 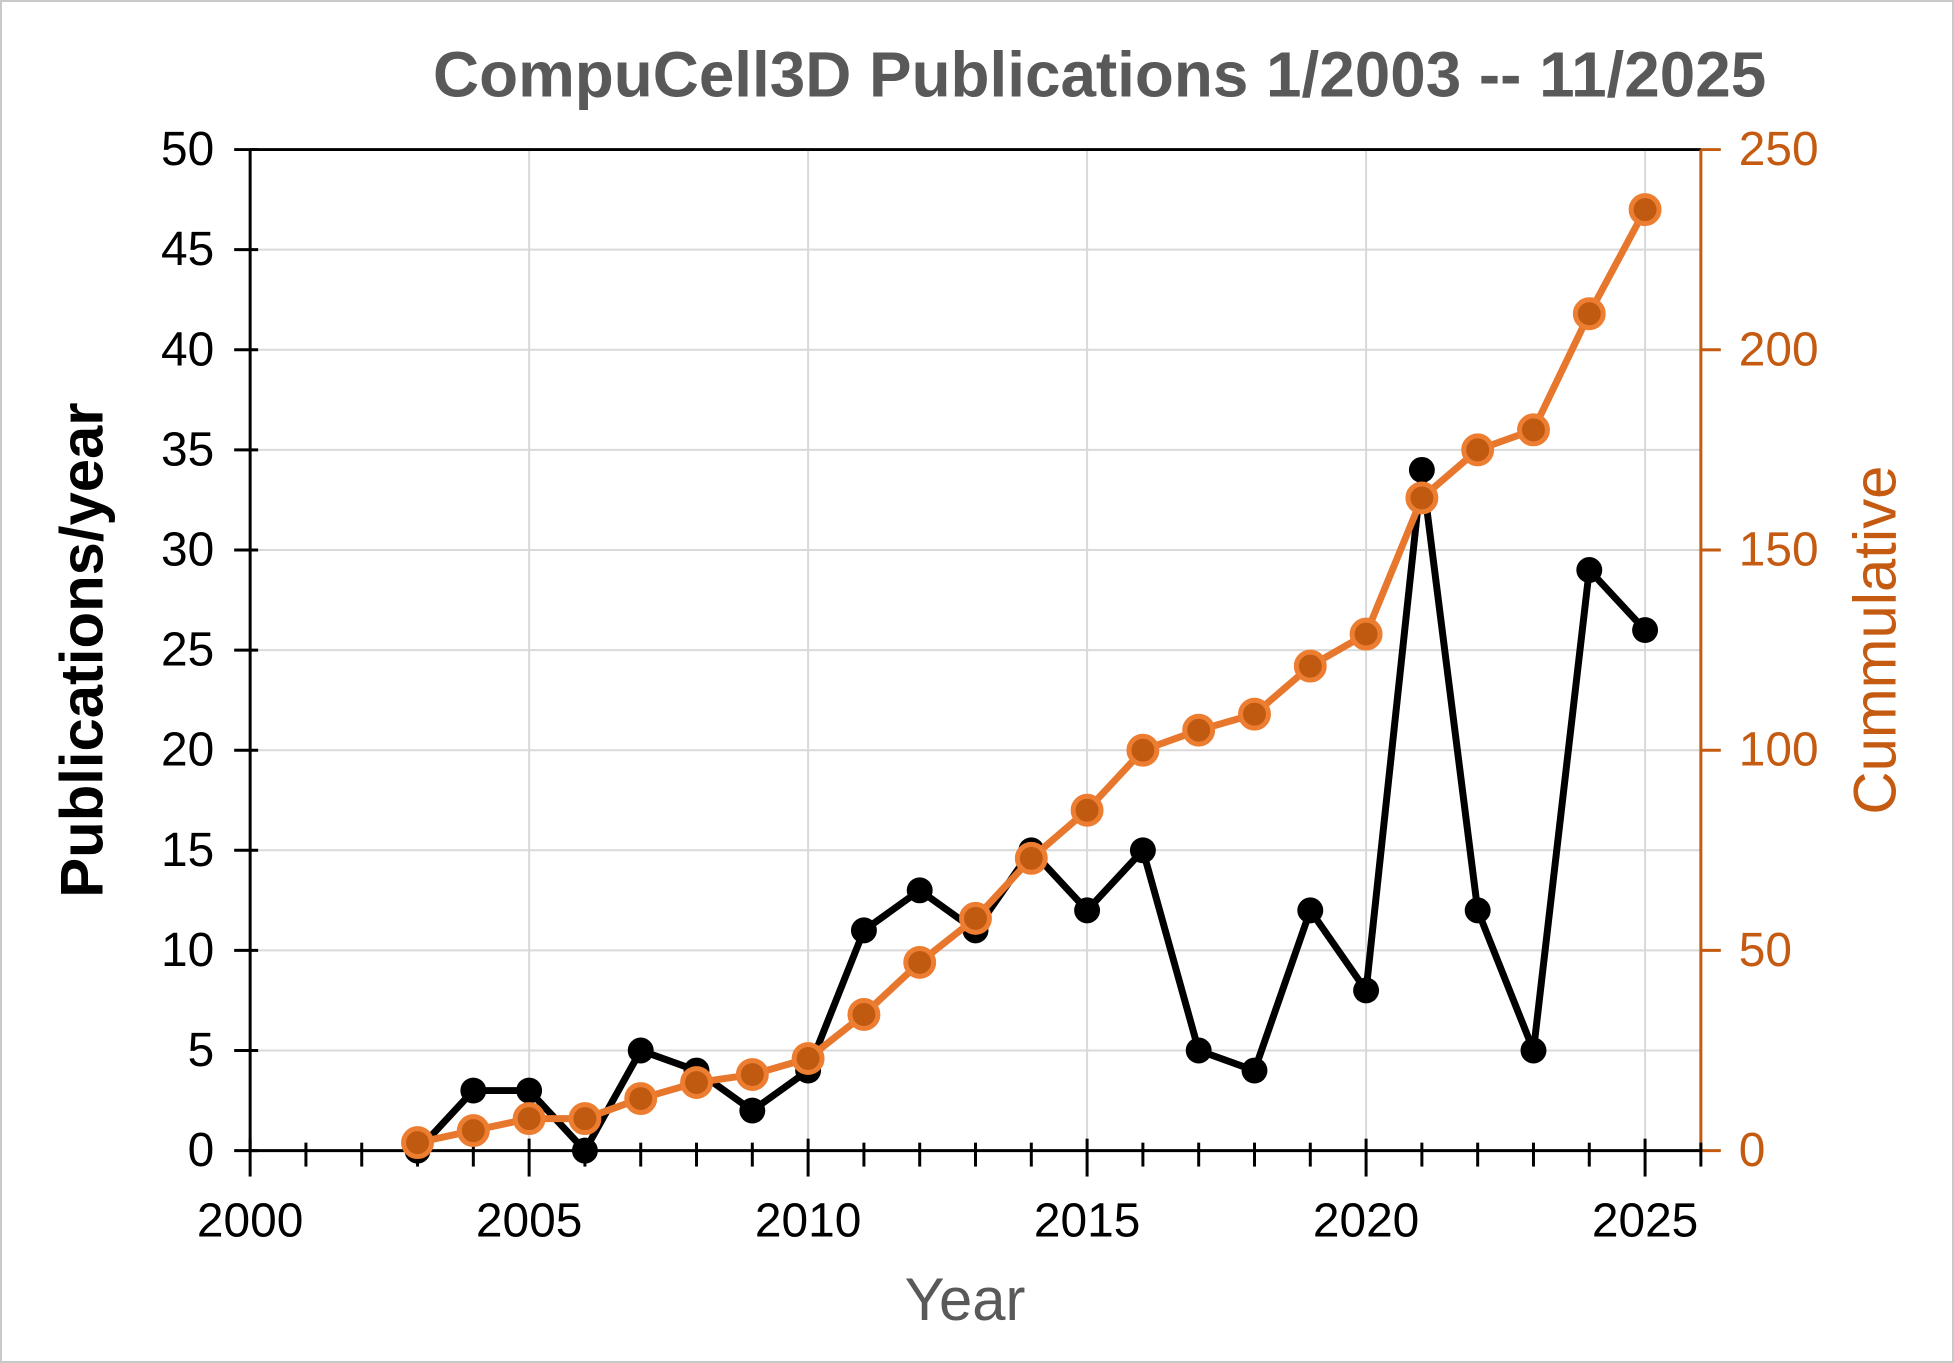 I want to click on y-left-tick-label: 15, so click(x=187, y=850).